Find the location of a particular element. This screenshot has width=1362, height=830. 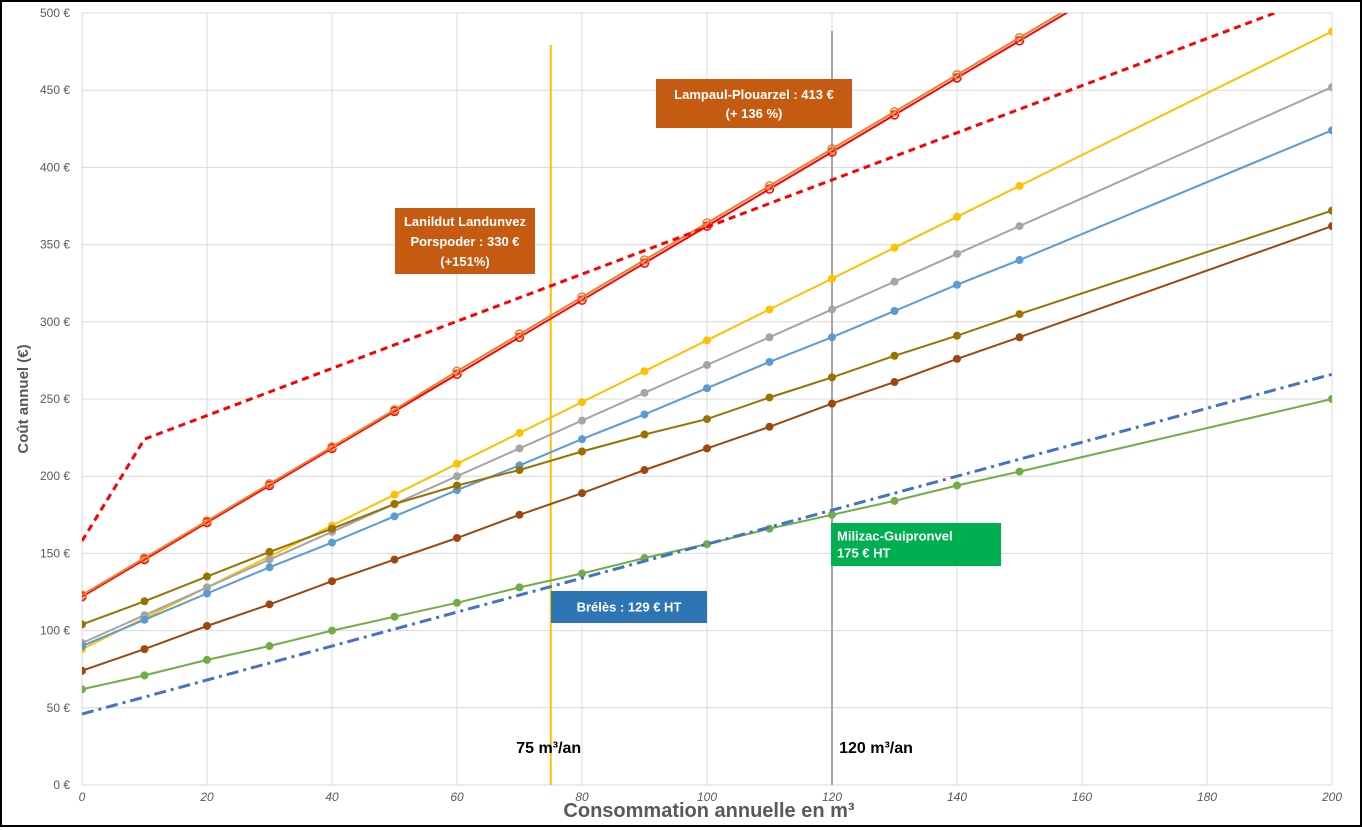

vertical-line-label: 120 m³/an is located at coordinates (876, 748).